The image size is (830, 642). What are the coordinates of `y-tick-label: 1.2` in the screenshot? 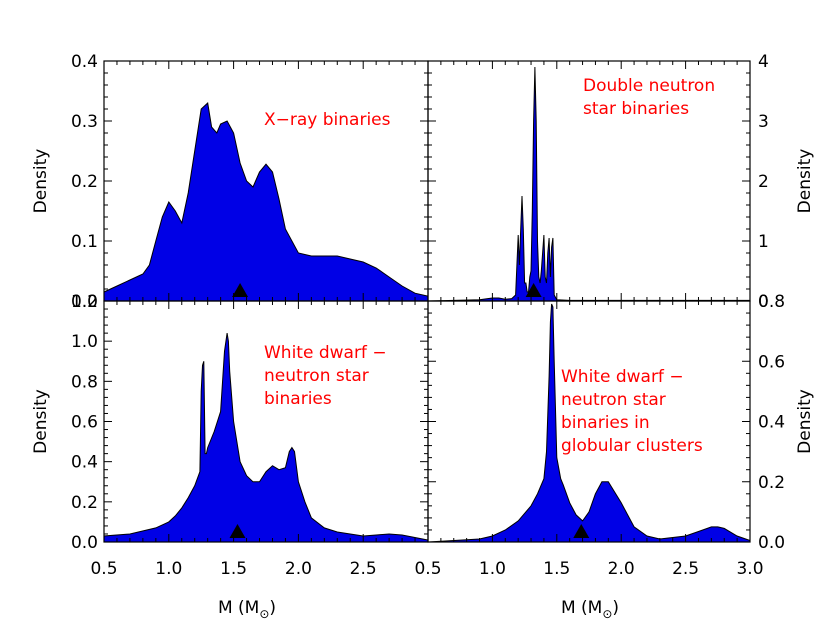 It's located at (84, 302).